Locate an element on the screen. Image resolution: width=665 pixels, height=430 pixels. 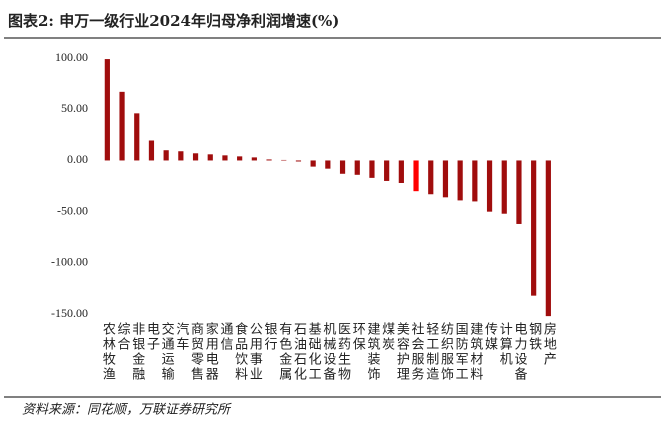
x-tick-label: 综合 is located at coordinates (123, 337).